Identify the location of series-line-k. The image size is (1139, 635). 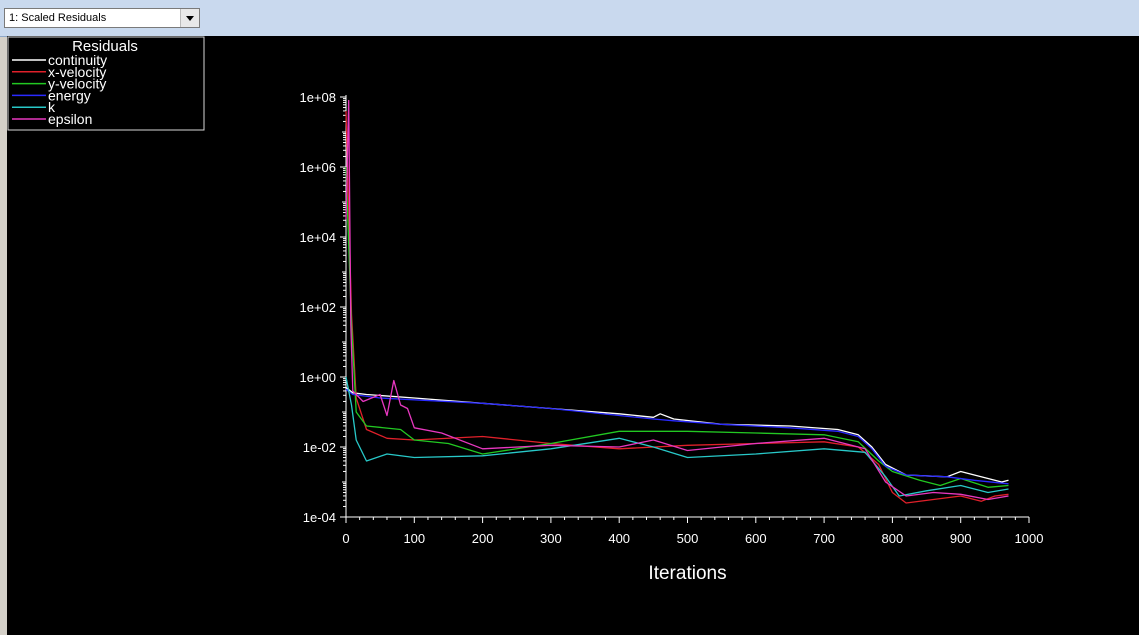
(677, 436).